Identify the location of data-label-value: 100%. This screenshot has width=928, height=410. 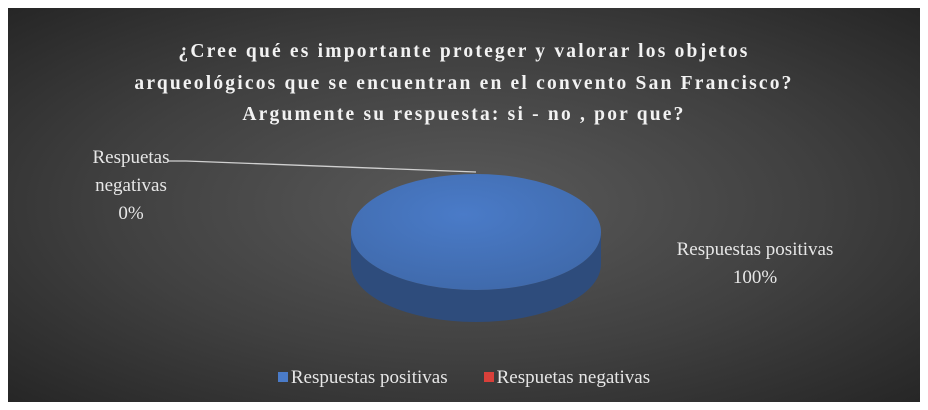
(755, 277).